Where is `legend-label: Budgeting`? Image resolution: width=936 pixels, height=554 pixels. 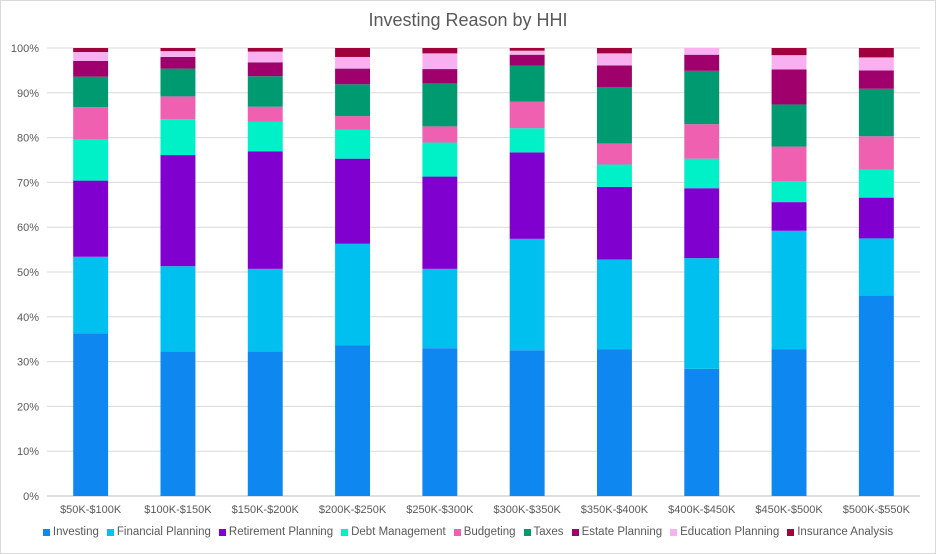
legend-label: Budgeting is located at coordinates (489, 532).